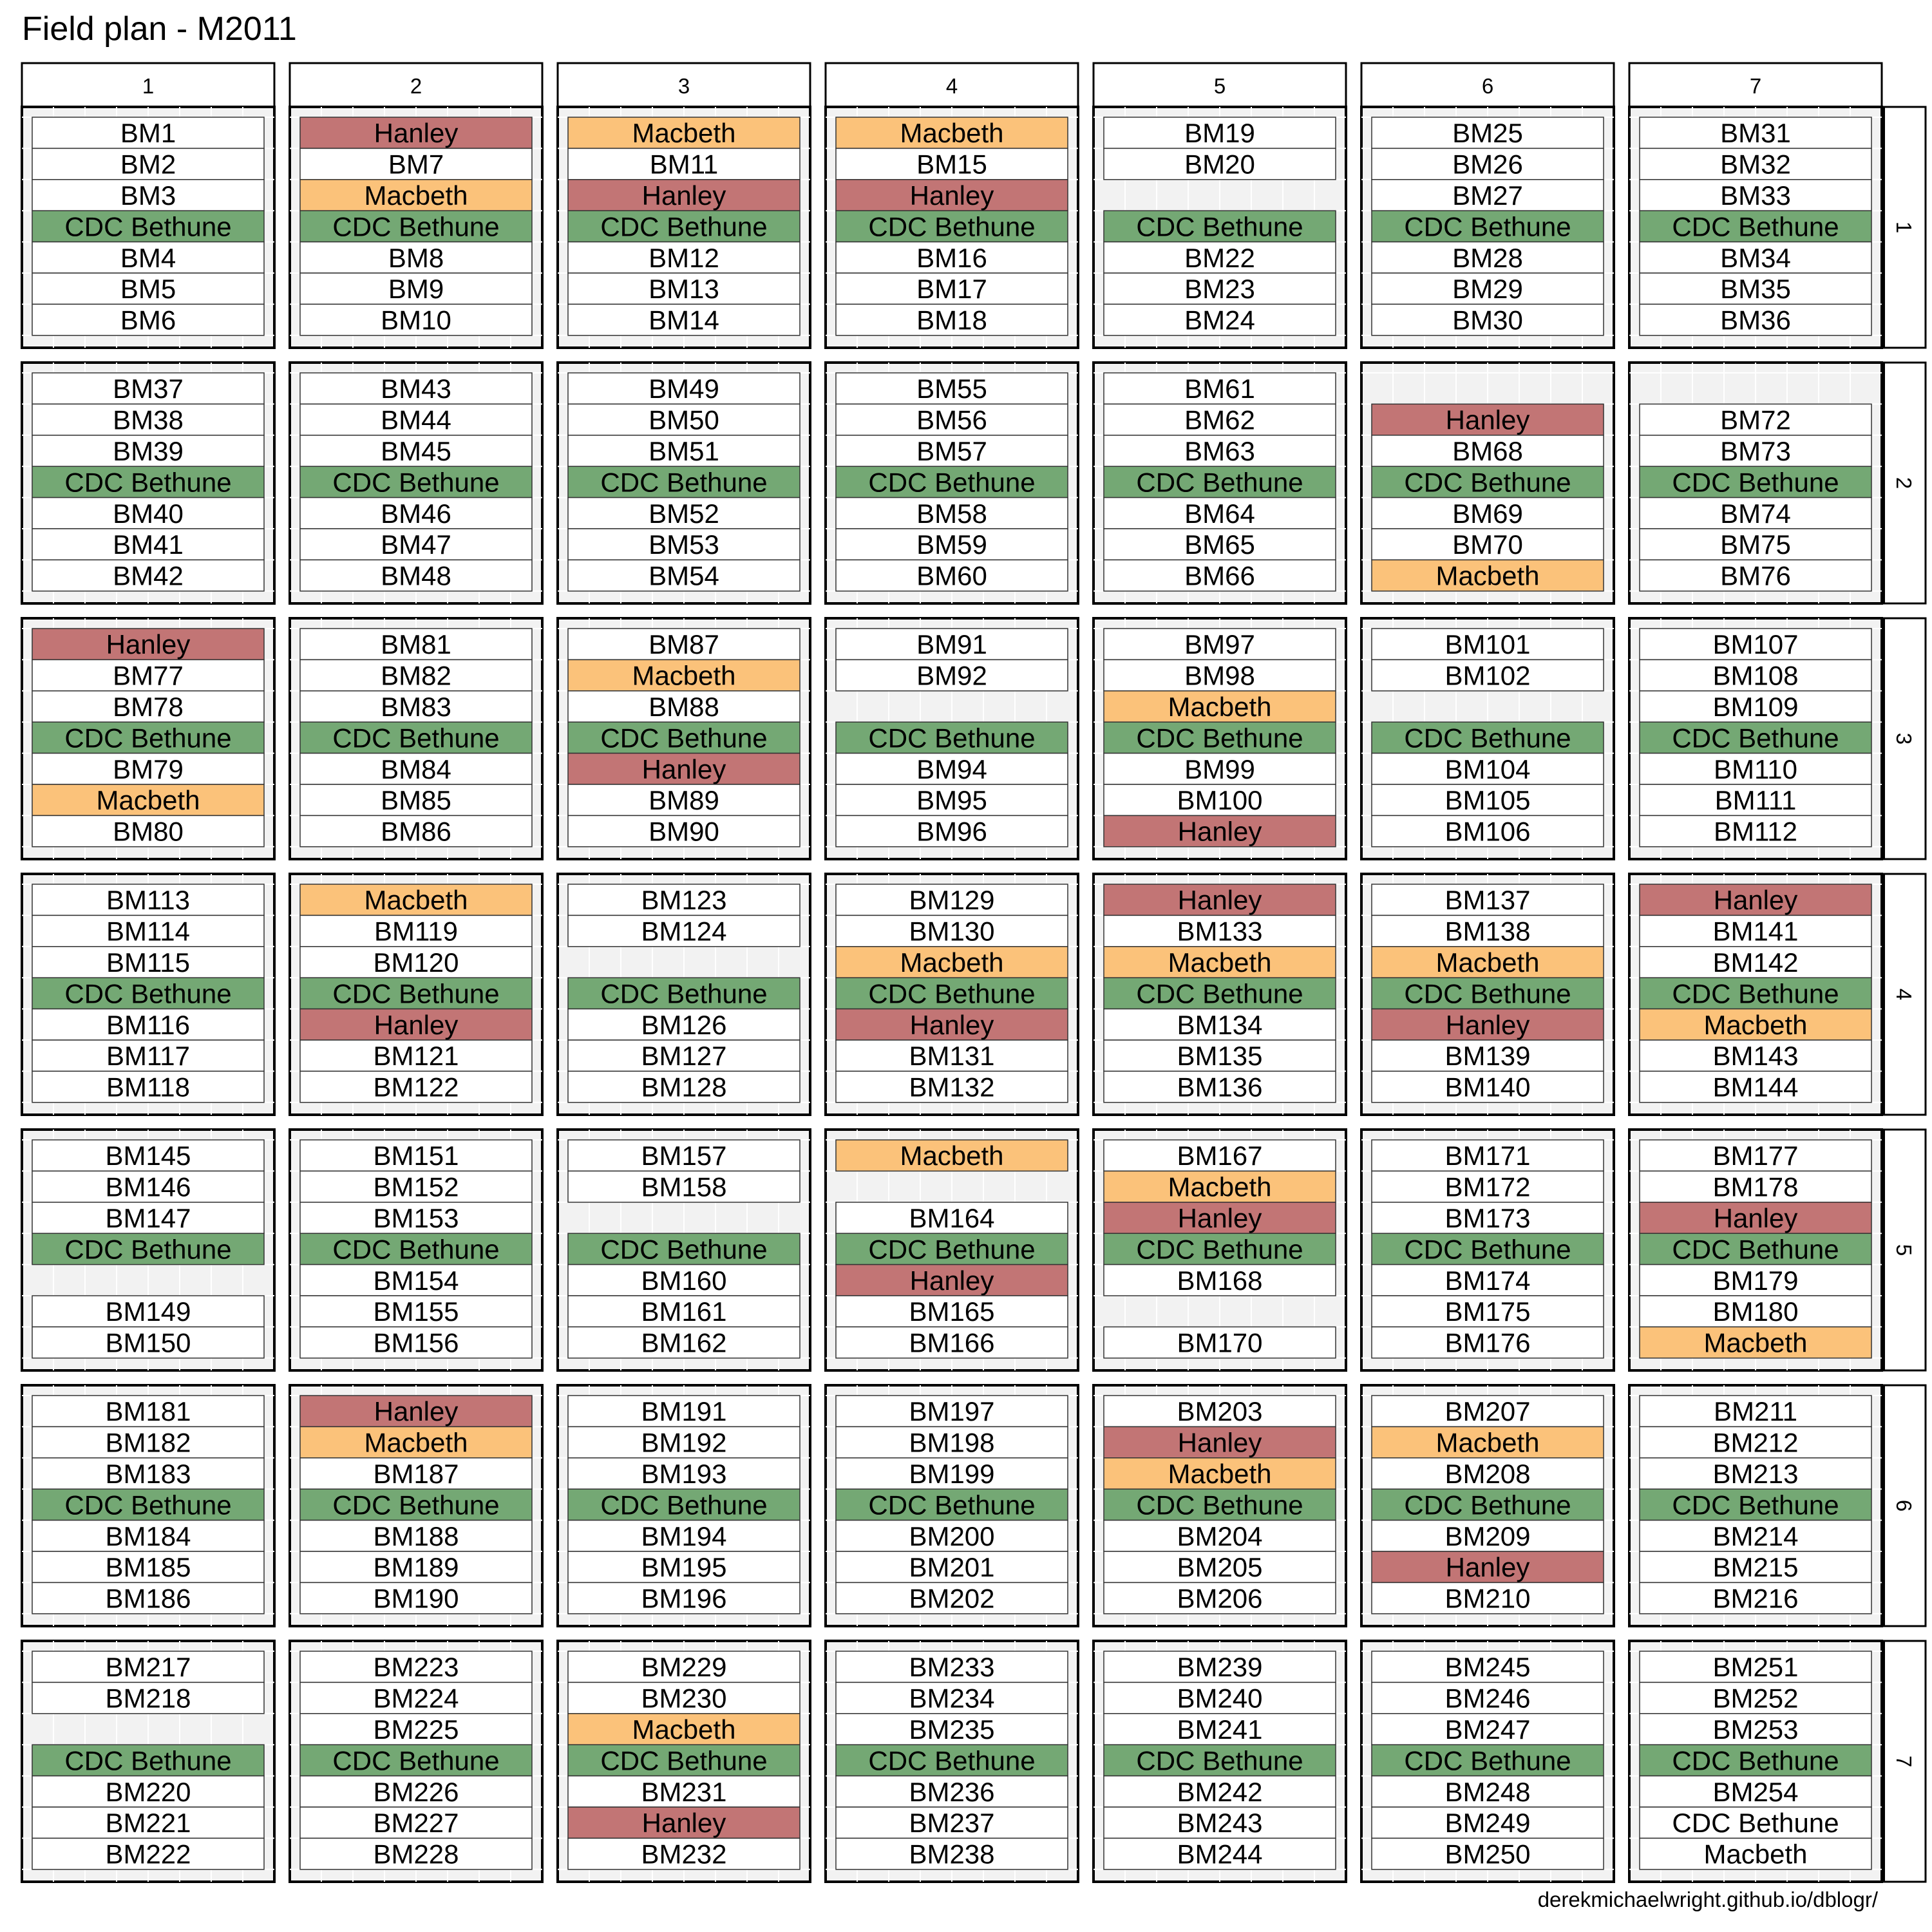  I want to click on plot-label: BM62, so click(1220, 420).